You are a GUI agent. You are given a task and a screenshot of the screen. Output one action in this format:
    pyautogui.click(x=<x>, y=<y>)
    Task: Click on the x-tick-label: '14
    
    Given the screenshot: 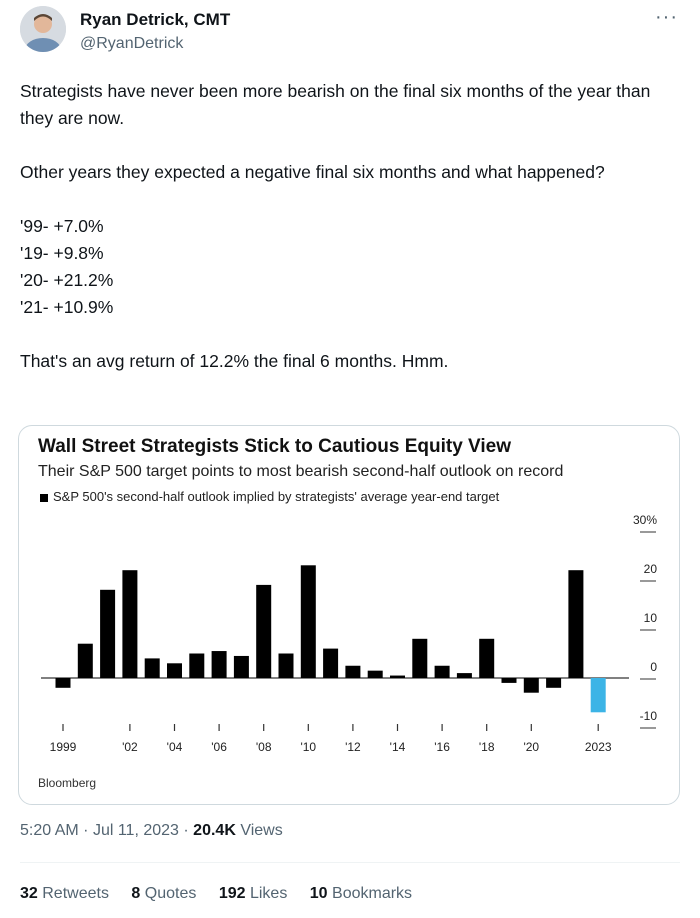 What is the action you would take?
    pyautogui.click(x=398, y=747)
    